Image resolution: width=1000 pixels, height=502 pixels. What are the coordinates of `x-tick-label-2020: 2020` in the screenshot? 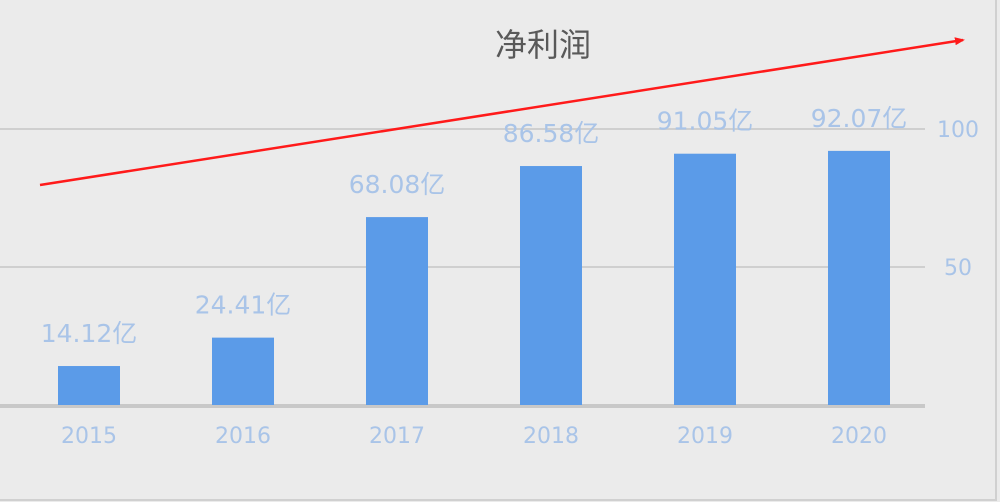 It's located at (859, 436).